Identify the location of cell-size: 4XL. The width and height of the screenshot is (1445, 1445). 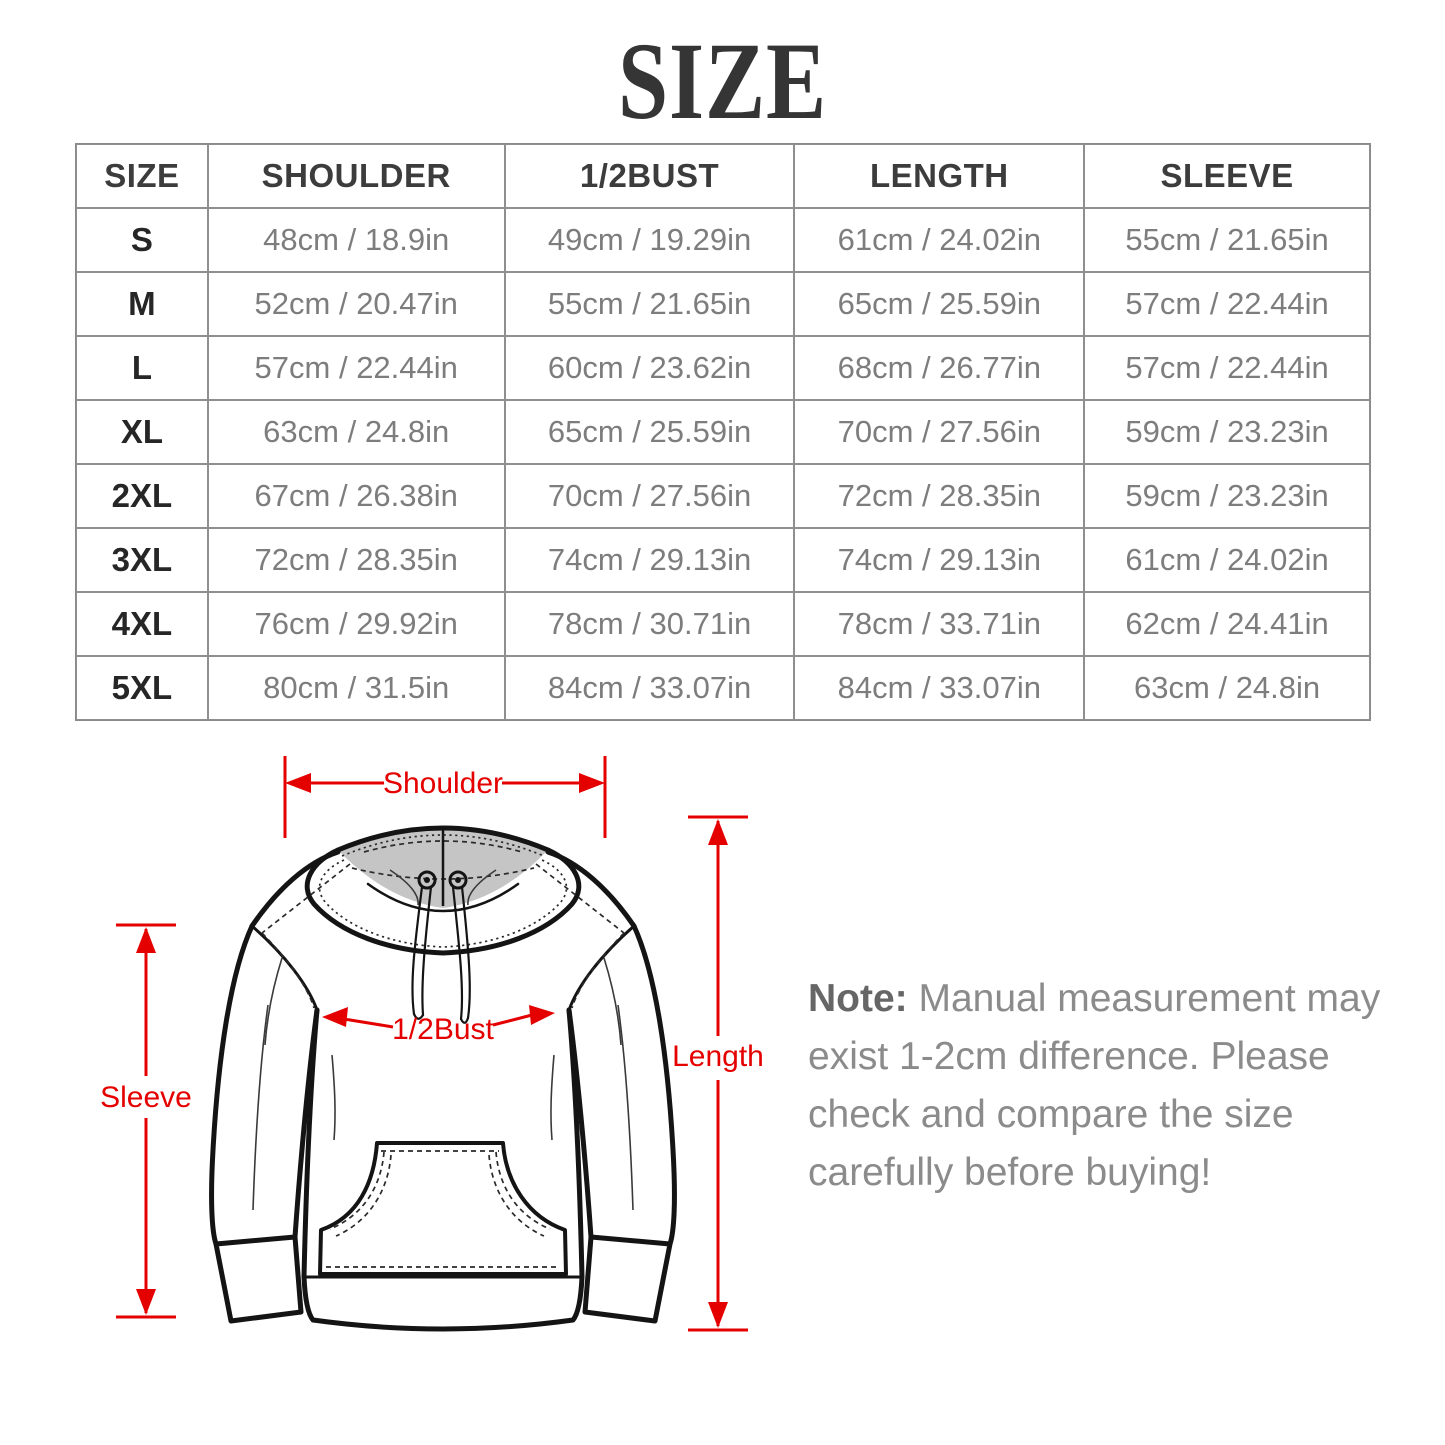
(142, 624).